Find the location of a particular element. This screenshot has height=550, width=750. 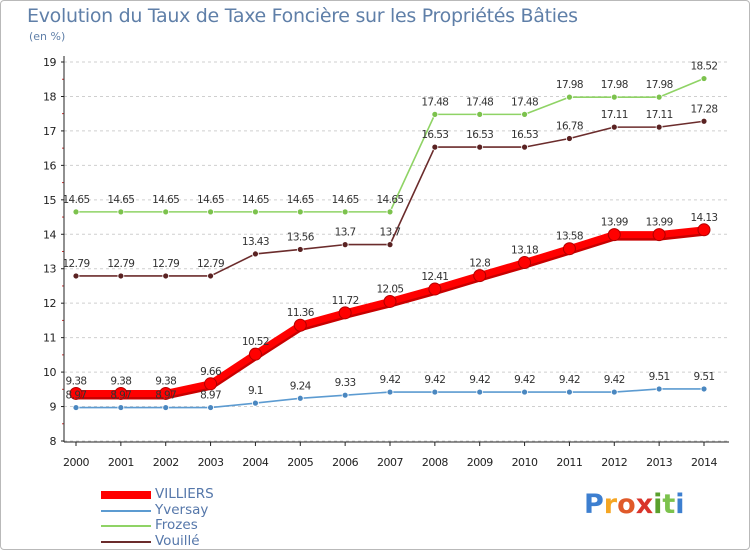

data-point-yversay-2014 is located at coordinates (704, 389).